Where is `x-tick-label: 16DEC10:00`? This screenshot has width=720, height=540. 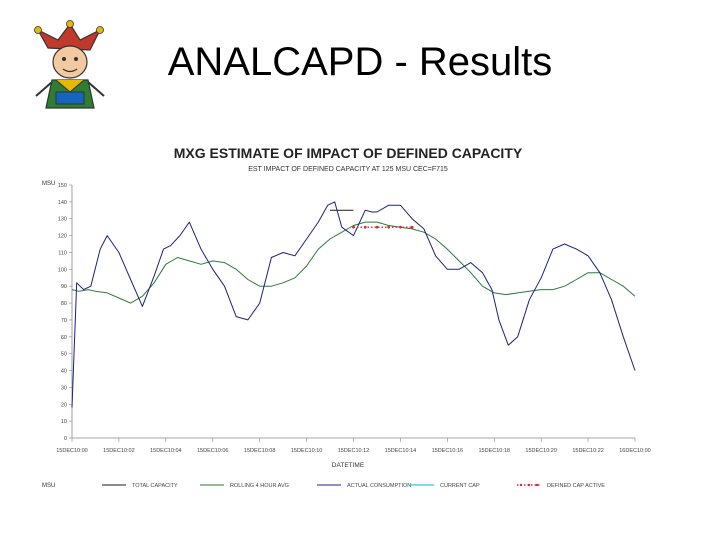
x-tick-label: 16DEC10:00 is located at coordinates (635, 451).